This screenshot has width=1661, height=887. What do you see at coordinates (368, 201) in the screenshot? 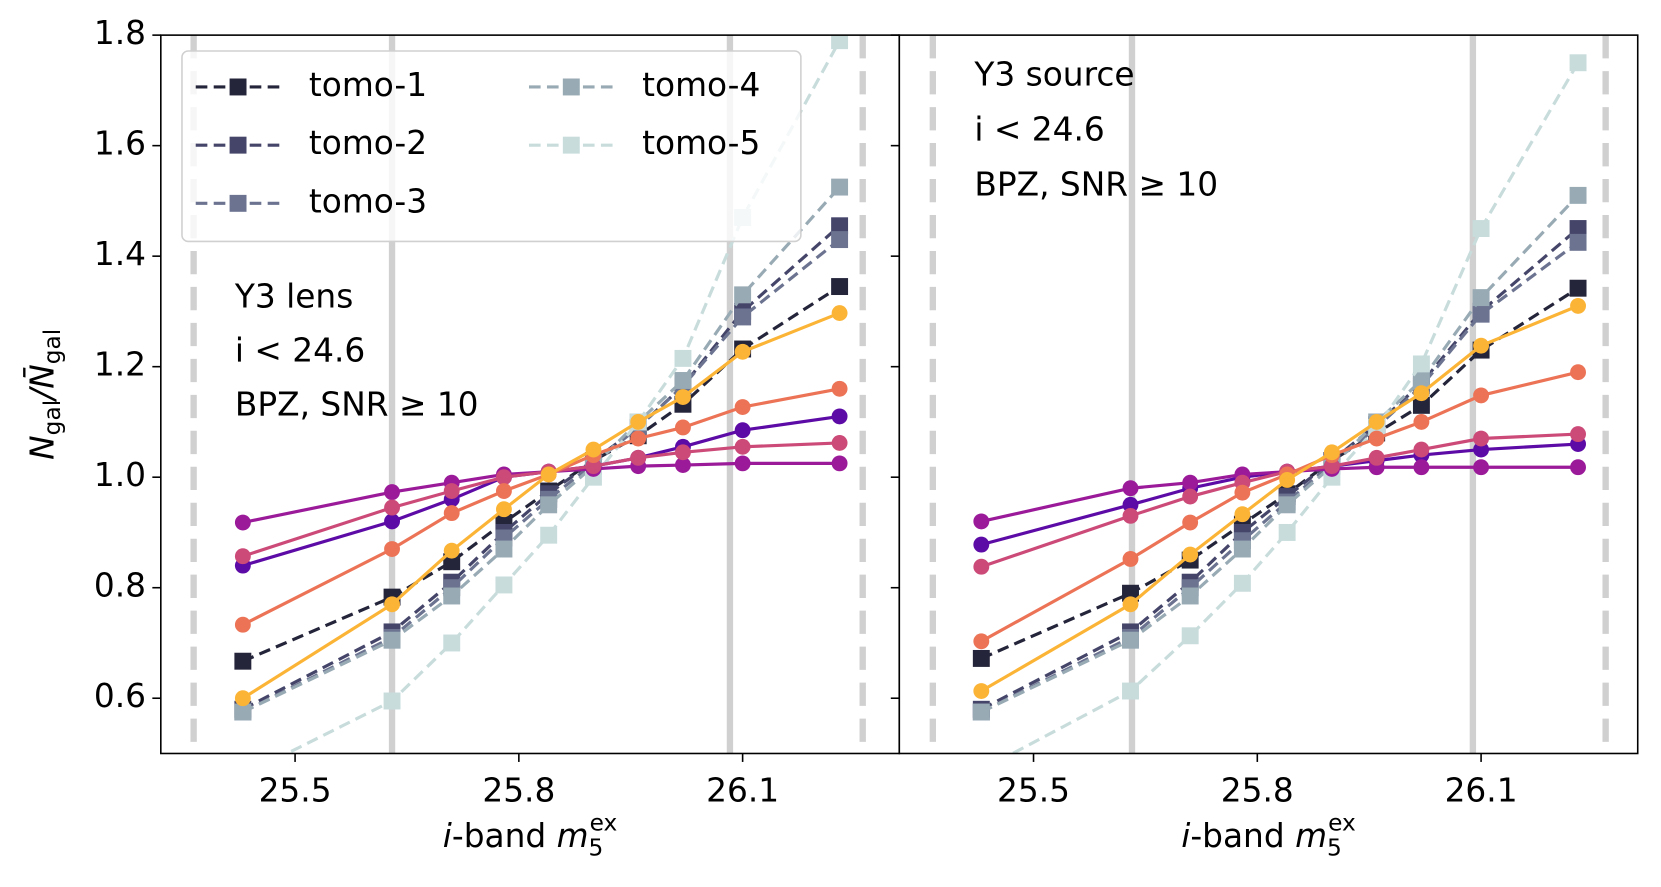
I see `legend-label: tomo-3` at bounding box center [368, 201].